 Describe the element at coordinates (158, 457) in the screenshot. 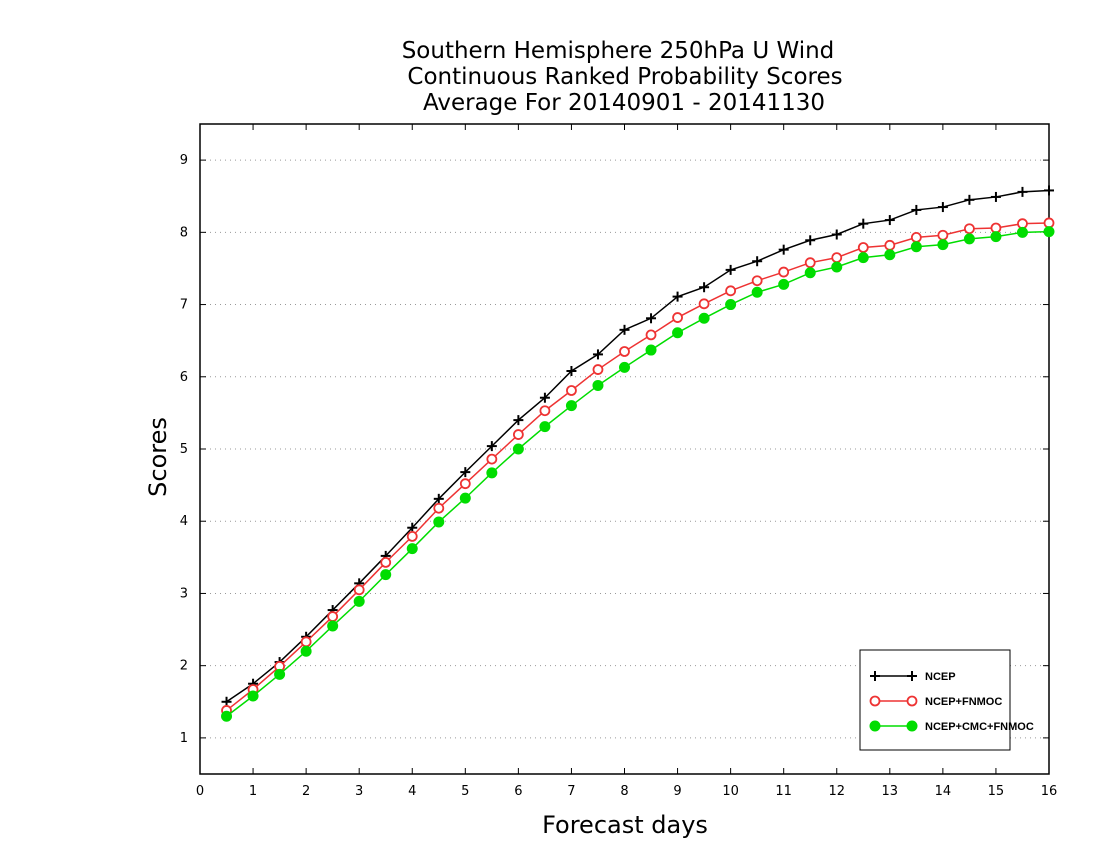

I see `y-axis-label: Scores` at that location.